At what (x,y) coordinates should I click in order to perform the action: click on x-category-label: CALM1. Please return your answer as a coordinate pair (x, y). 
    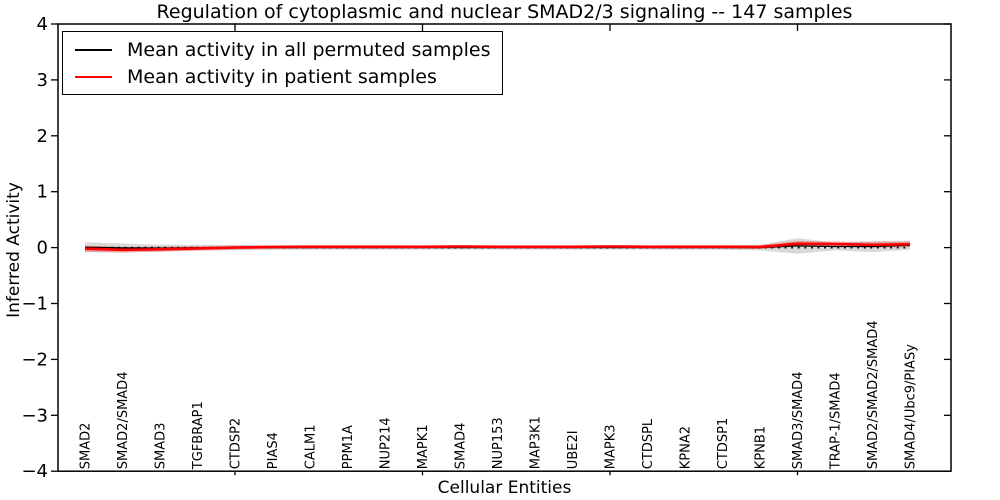
    Looking at the image, I should click on (311, 446).